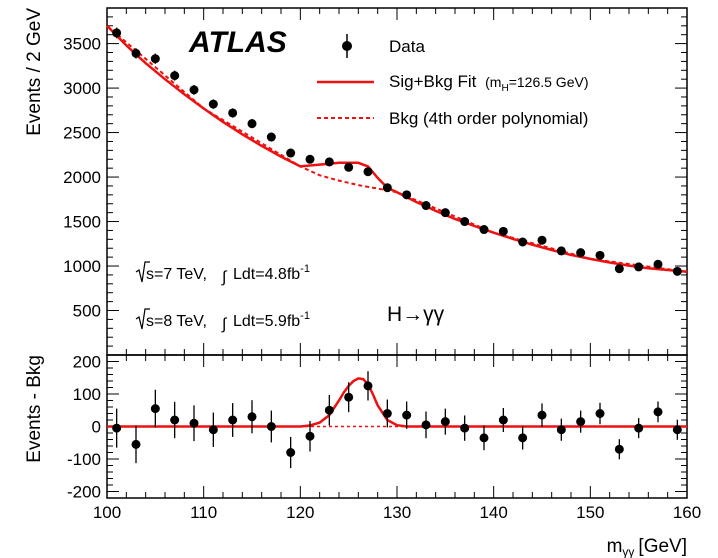 The image size is (718, 558). Describe the element at coordinates (82, 266) in the screenshot. I see `top-ytick-label: 1000` at that location.